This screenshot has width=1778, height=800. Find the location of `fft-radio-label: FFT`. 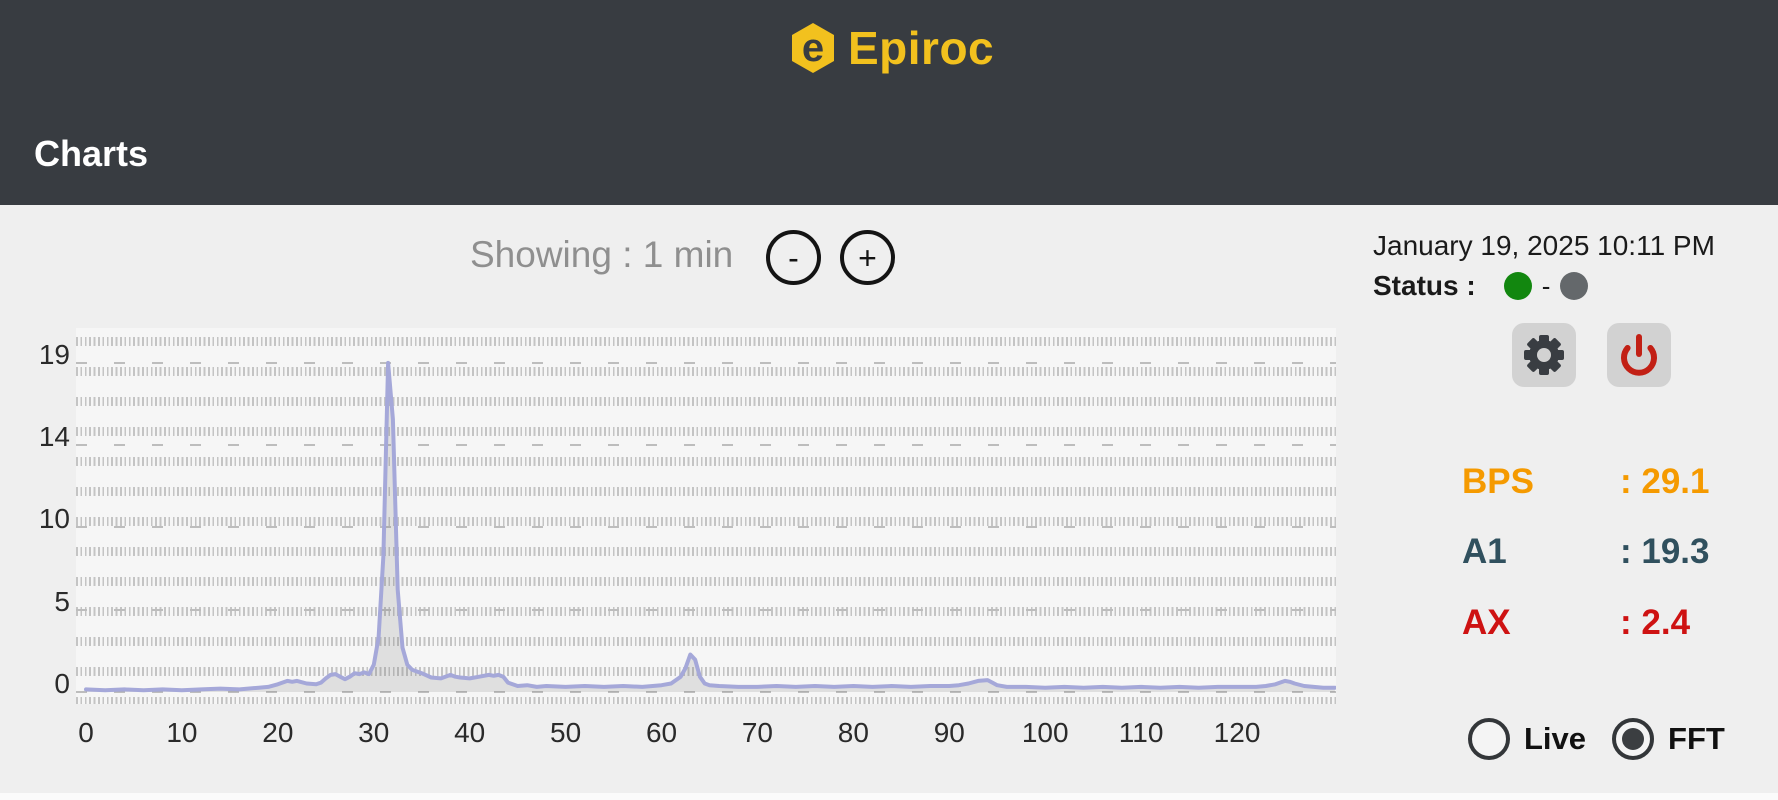

fft-radio-label: FFT is located at coordinates (1696, 738).